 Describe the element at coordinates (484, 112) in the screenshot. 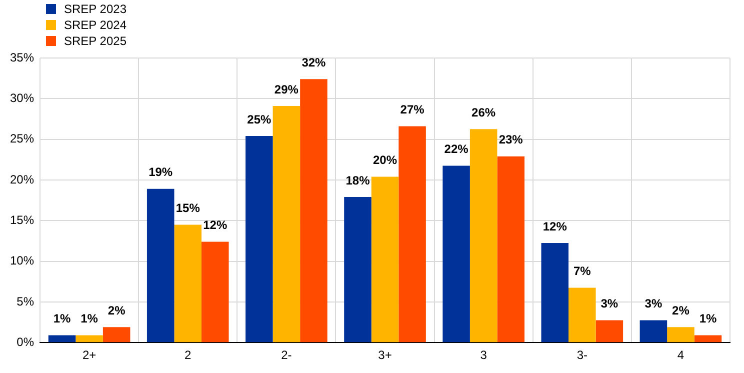

I see `data-label: 26%` at that location.